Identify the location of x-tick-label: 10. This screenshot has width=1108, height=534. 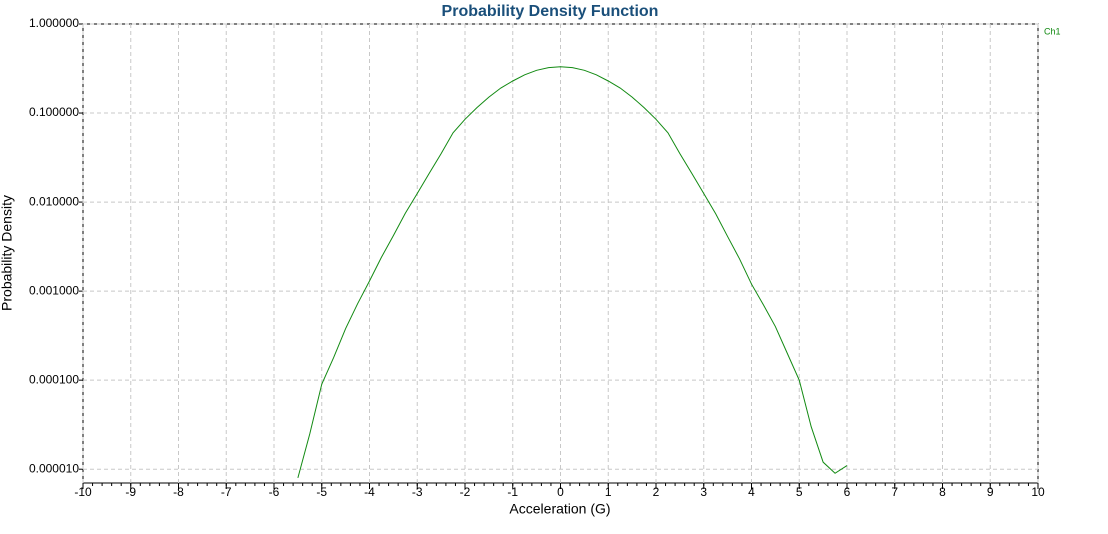
(1038, 492).